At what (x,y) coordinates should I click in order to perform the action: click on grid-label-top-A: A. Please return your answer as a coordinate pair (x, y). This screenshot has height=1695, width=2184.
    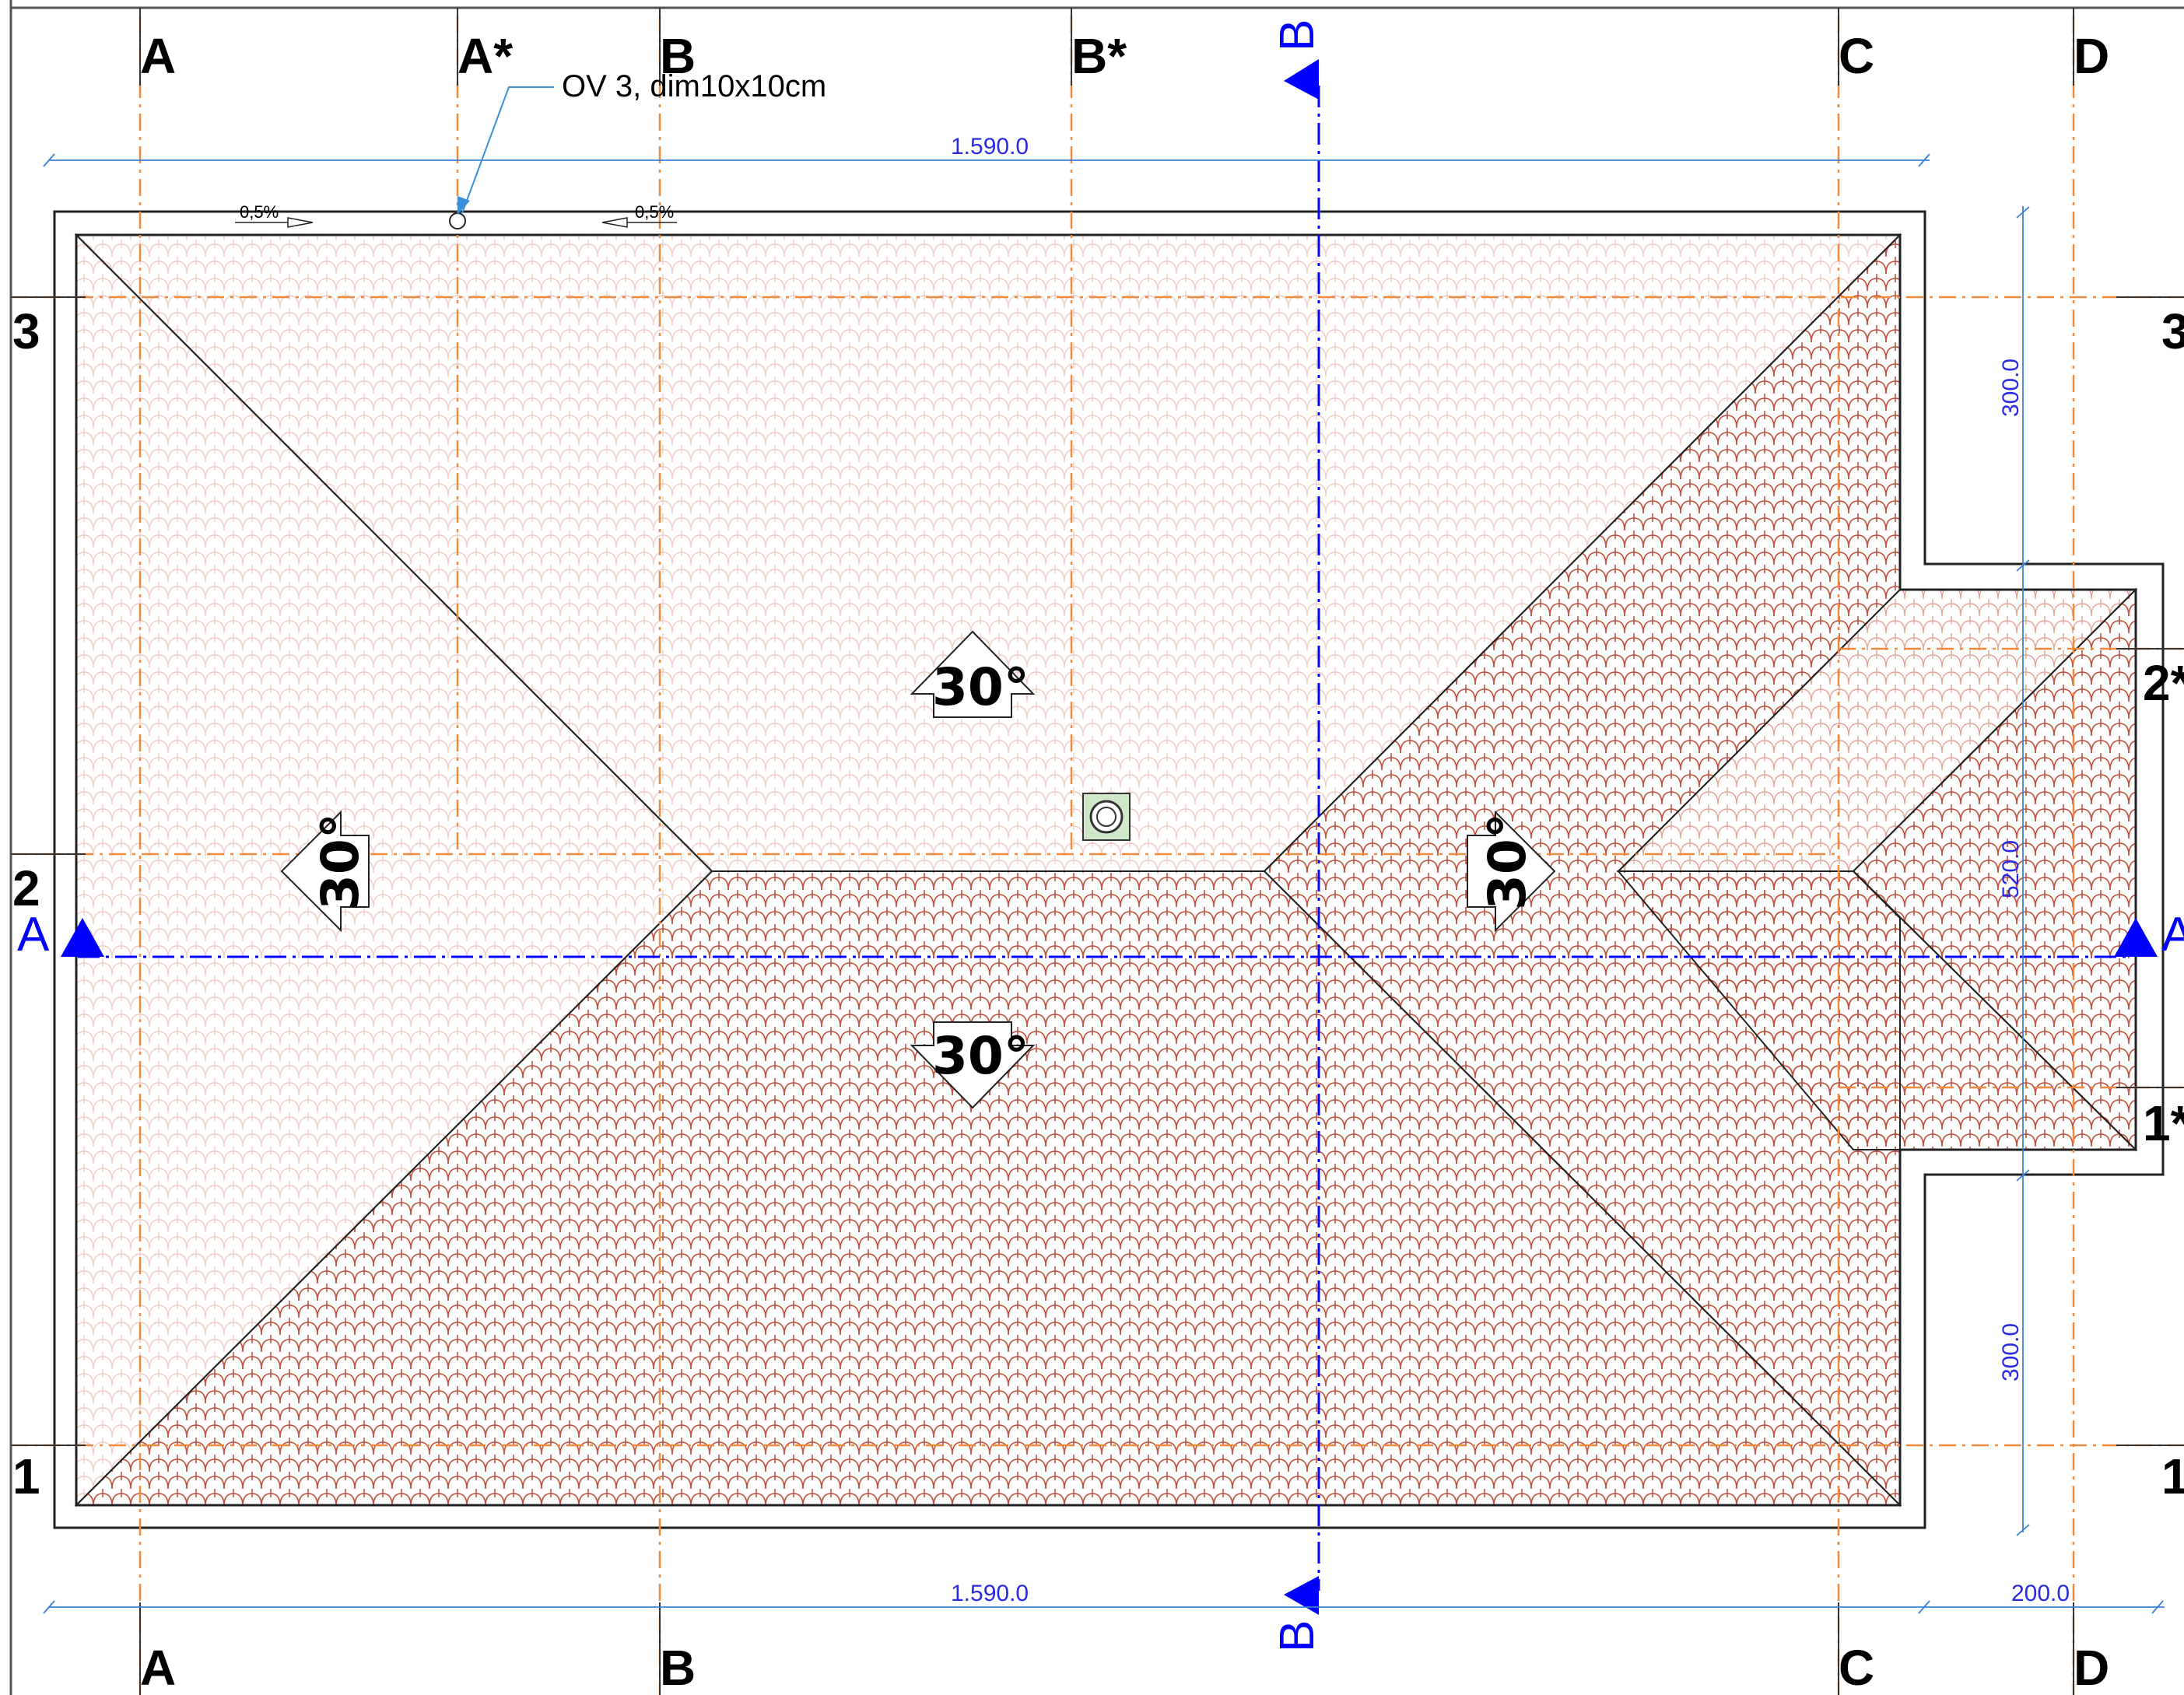
    Looking at the image, I should click on (158, 56).